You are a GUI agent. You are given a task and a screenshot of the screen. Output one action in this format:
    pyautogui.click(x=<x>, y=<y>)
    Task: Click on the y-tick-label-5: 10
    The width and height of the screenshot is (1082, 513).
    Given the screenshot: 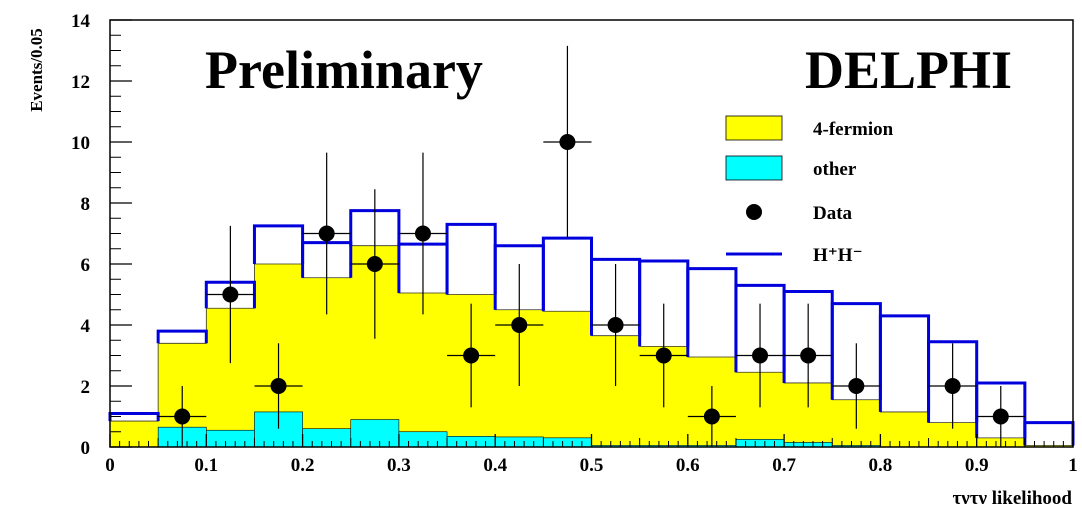 What is the action you would take?
    pyautogui.click(x=80, y=143)
    